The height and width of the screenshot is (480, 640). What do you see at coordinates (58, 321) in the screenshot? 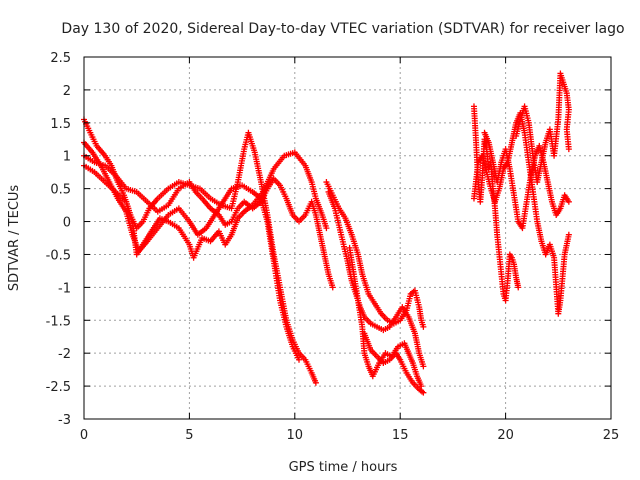
I see `y-tick-label: -1.5` at bounding box center [58, 321].